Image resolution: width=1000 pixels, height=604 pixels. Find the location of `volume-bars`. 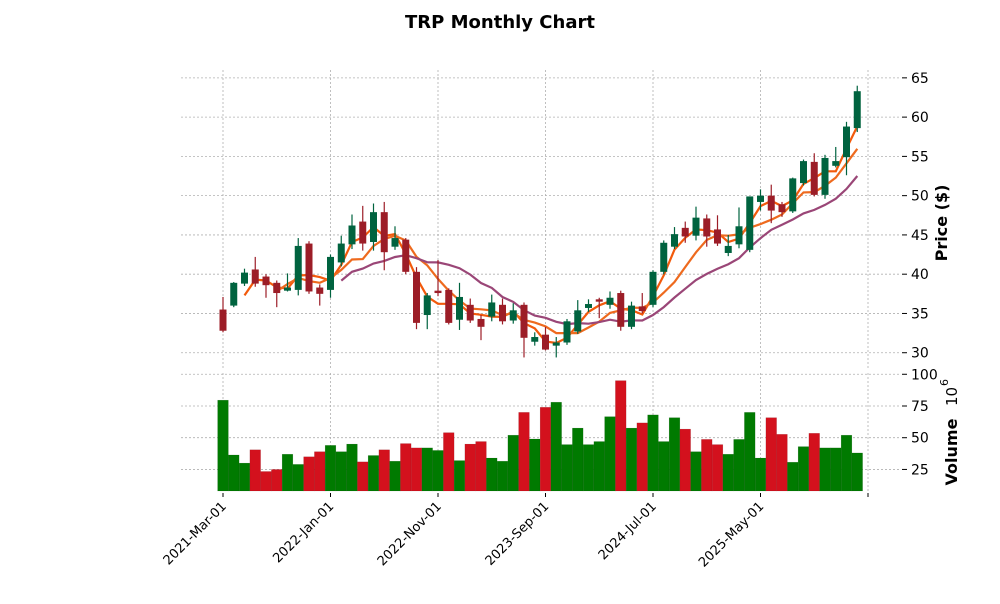

volume-bars is located at coordinates (540, 436).